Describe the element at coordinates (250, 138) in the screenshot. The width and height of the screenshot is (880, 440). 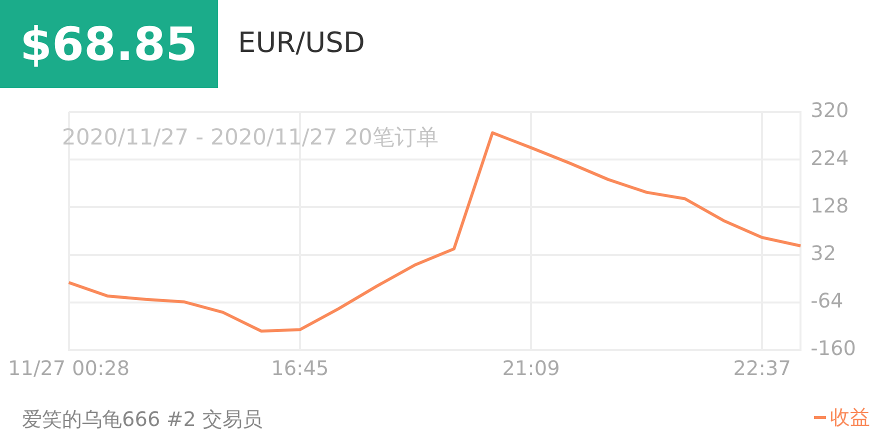
I see `annotation: 2020/11/27 - 2020/11/27 20笔订单` at that location.